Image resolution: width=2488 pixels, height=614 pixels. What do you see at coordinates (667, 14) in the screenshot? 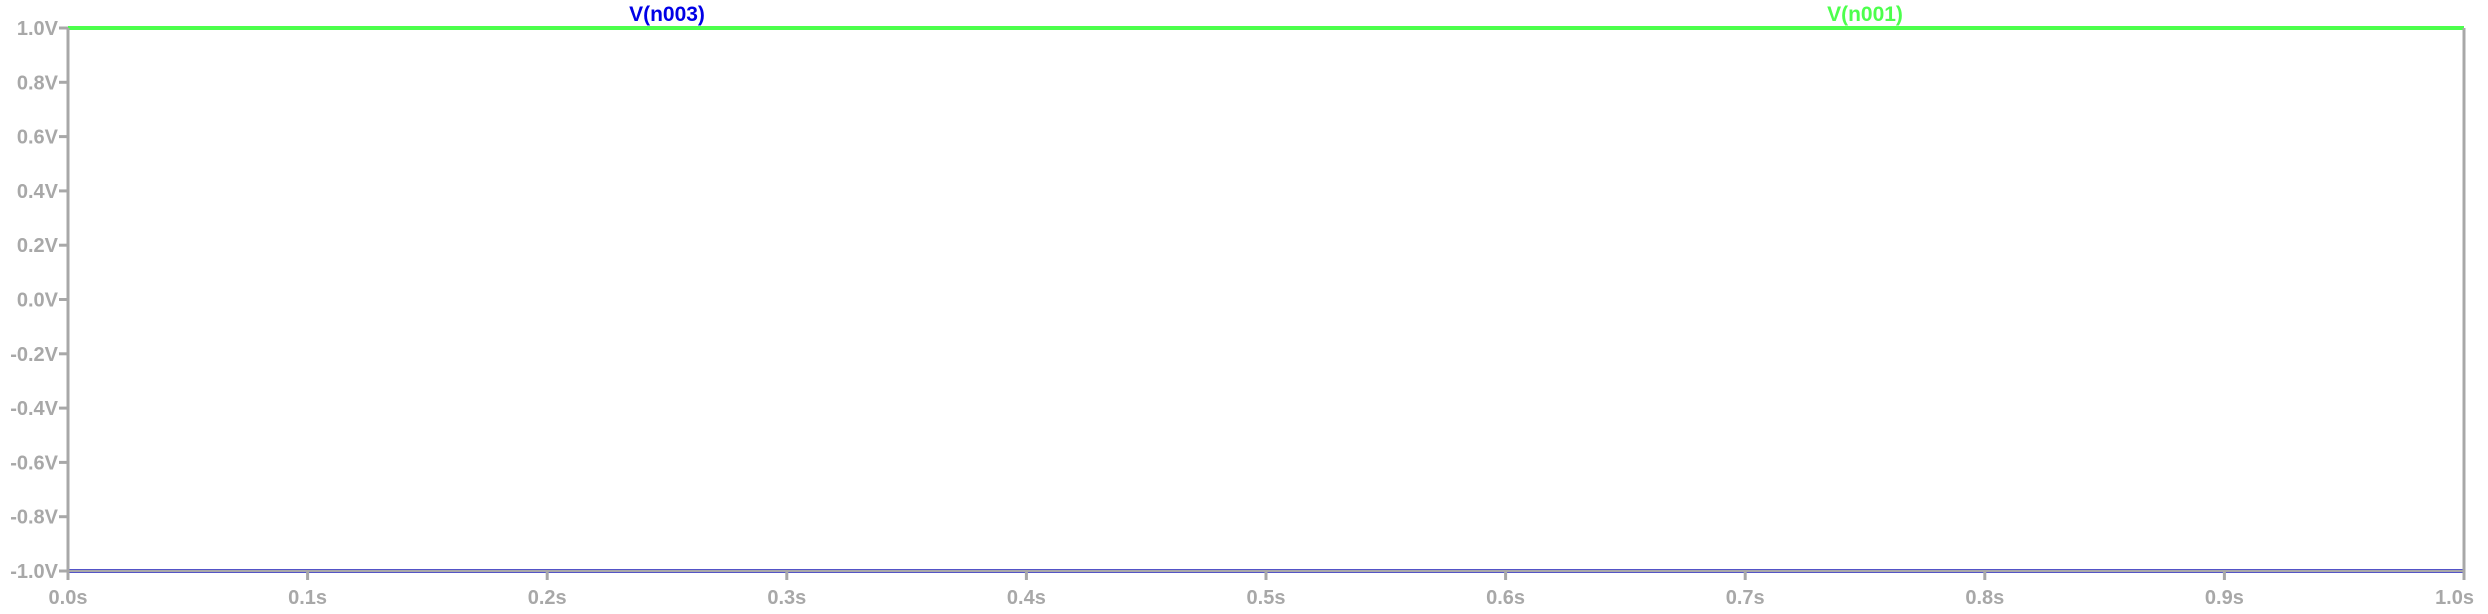
I see `series-label: V(n003)` at bounding box center [667, 14].